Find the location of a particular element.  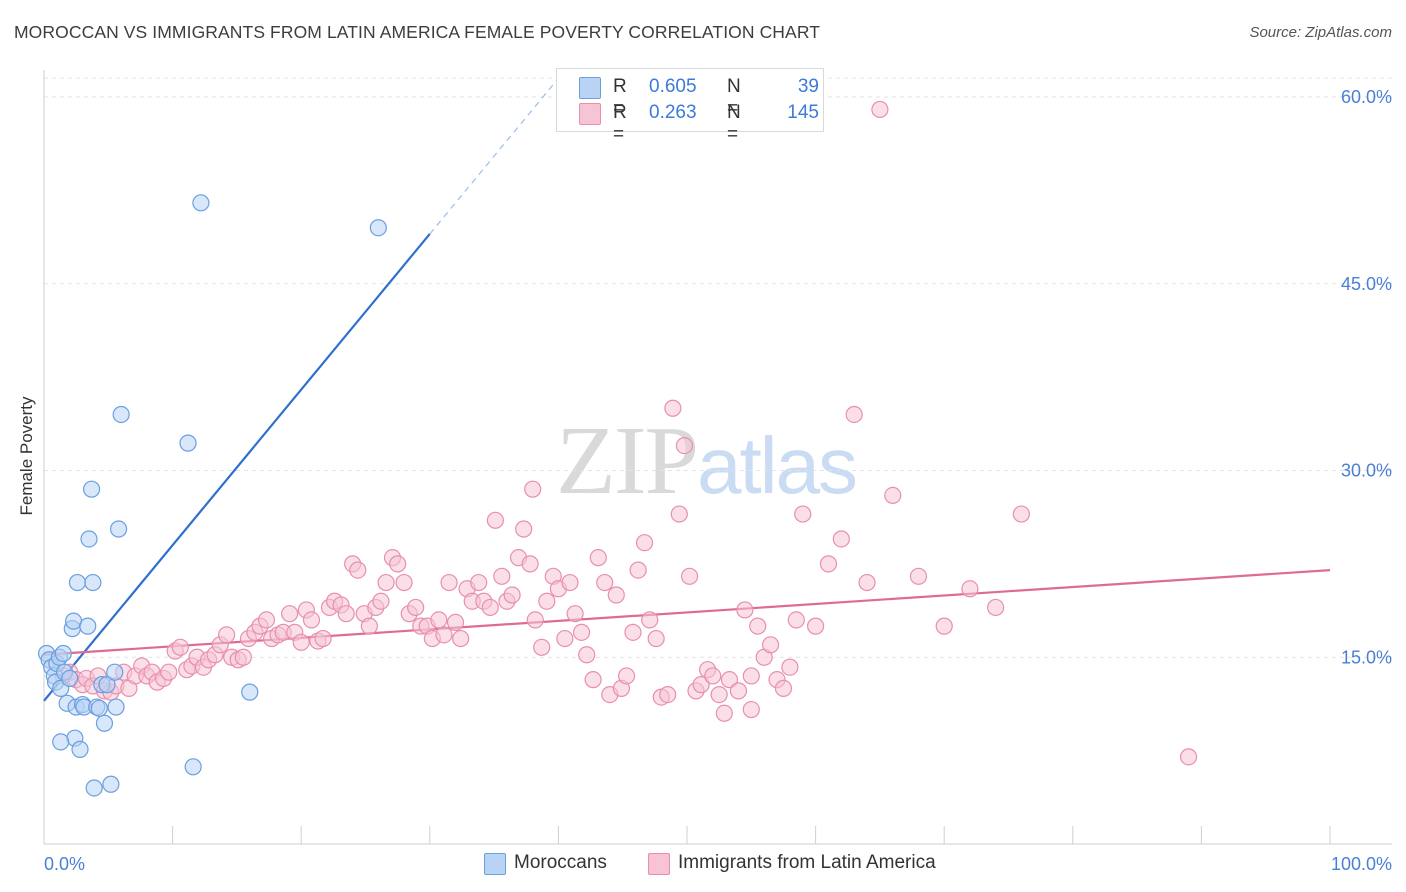

trend-line-moroccans is located at coordinates (237, 467).